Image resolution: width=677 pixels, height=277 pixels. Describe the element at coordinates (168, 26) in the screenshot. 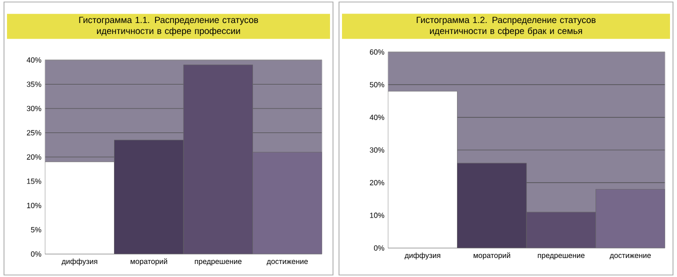

I see `chart-title: Гистограмма 1.1. Распределение статусов идентичности в сфере профессии` at that location.